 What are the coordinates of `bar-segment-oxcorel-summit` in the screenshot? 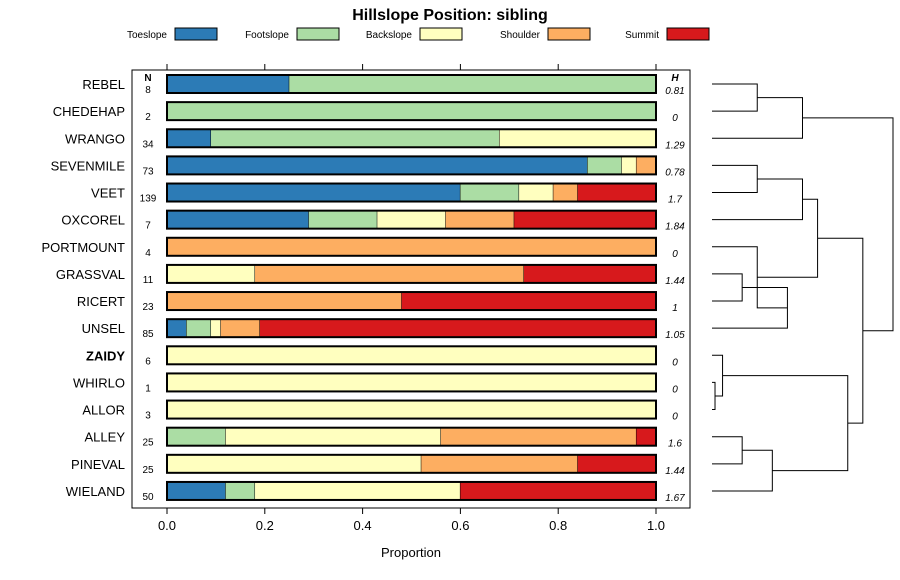 It's located at (585, 219).